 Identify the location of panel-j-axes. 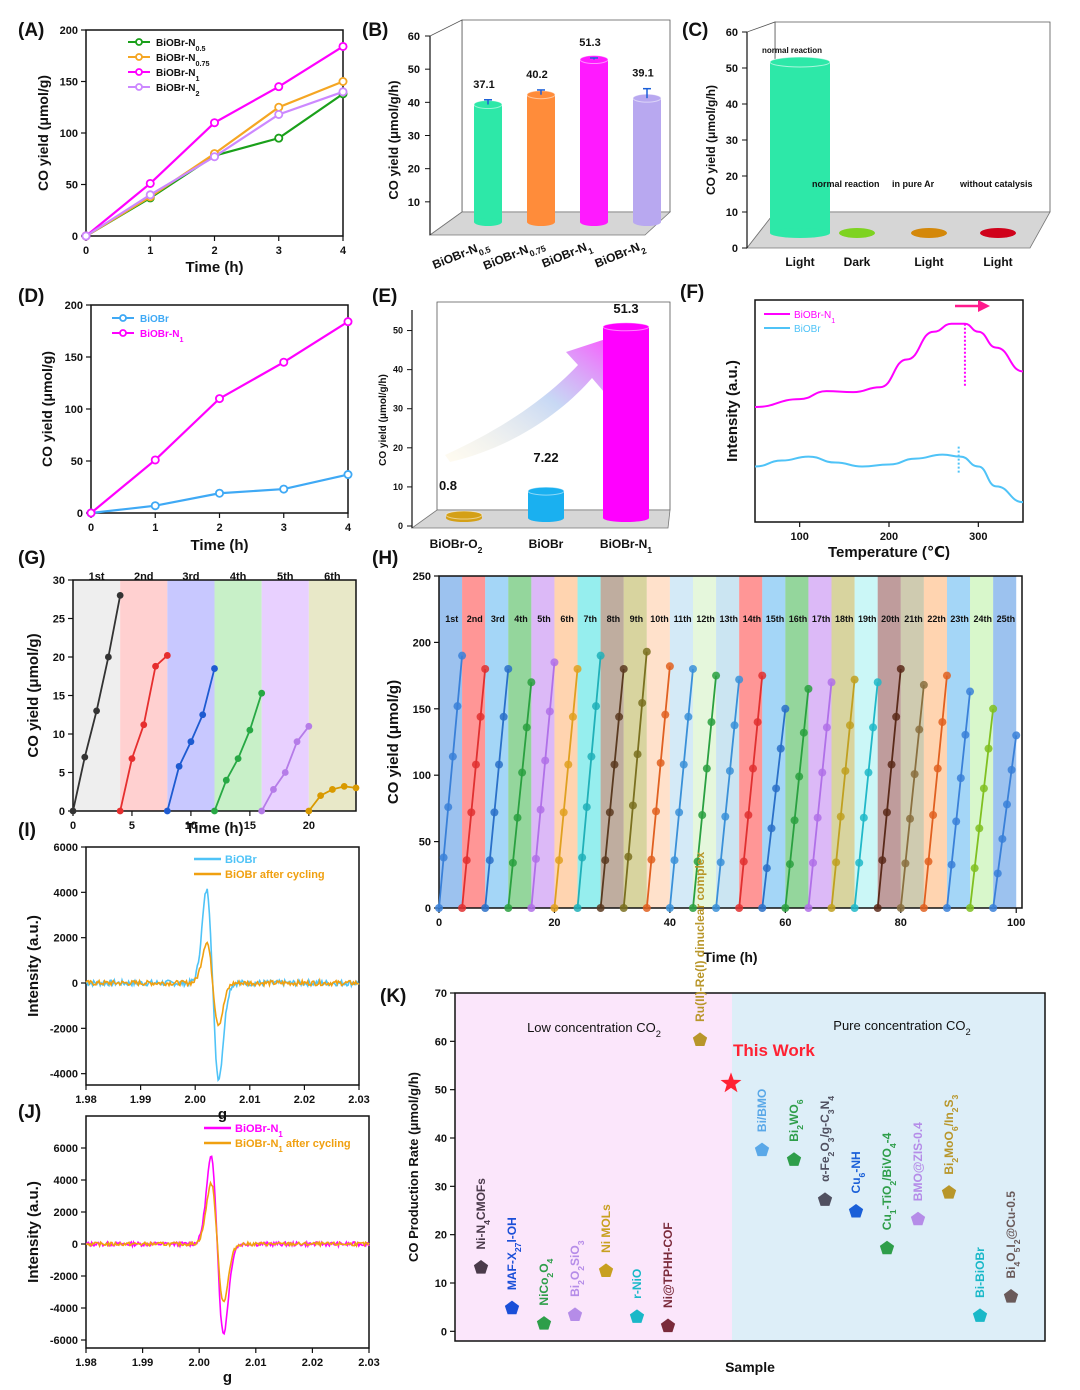
(227, 1232).